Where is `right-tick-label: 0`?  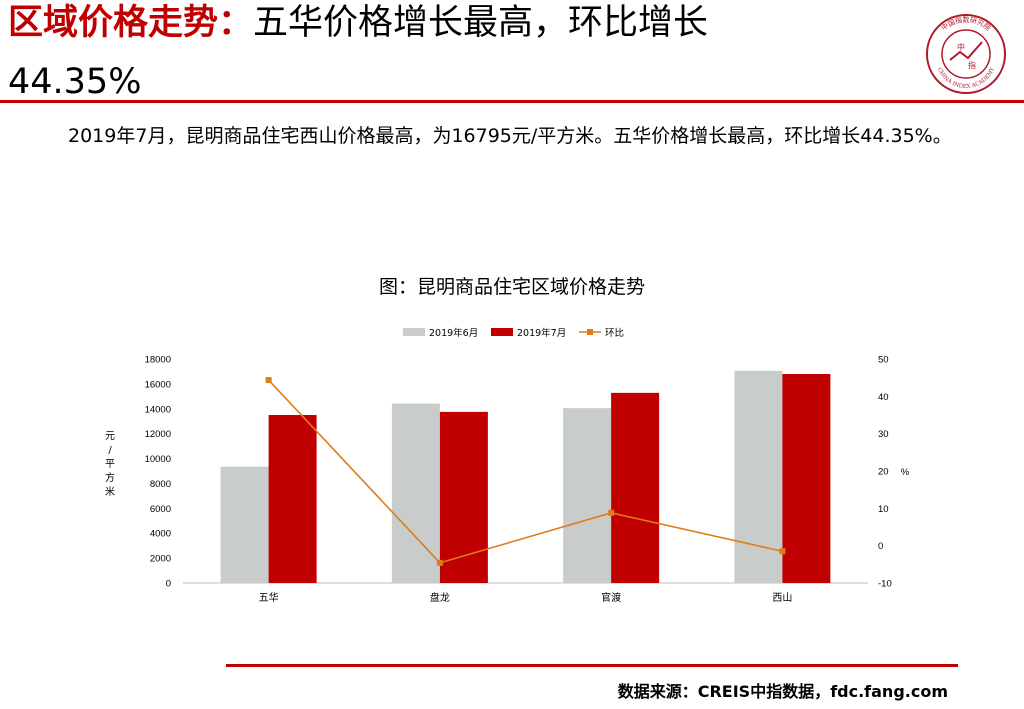 right-tick-label: 0 is located at coordinates (880, 546).